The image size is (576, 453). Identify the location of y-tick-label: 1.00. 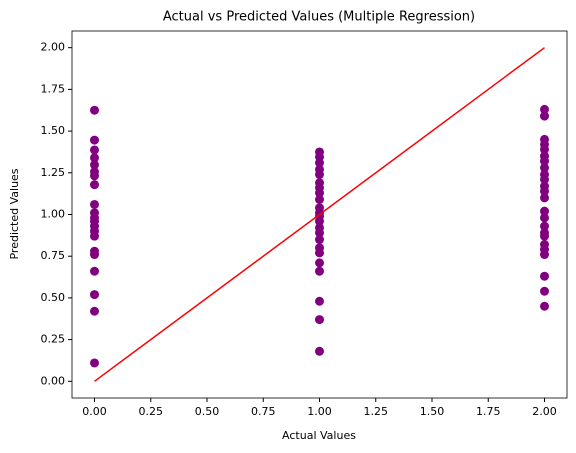
(53, 214).